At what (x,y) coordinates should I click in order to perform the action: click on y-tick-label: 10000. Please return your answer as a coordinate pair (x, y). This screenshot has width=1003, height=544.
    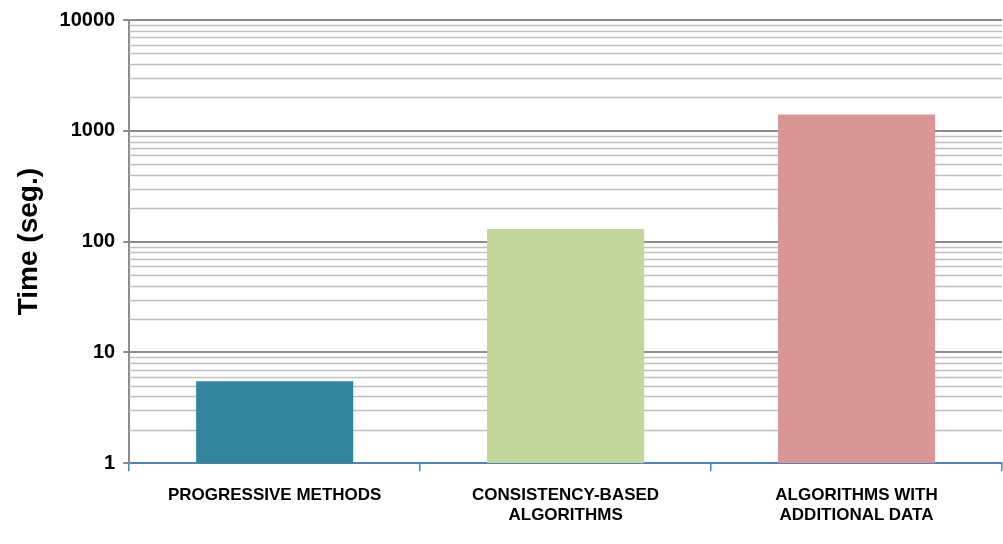
    Looking at the image, I should click on (87, 18).